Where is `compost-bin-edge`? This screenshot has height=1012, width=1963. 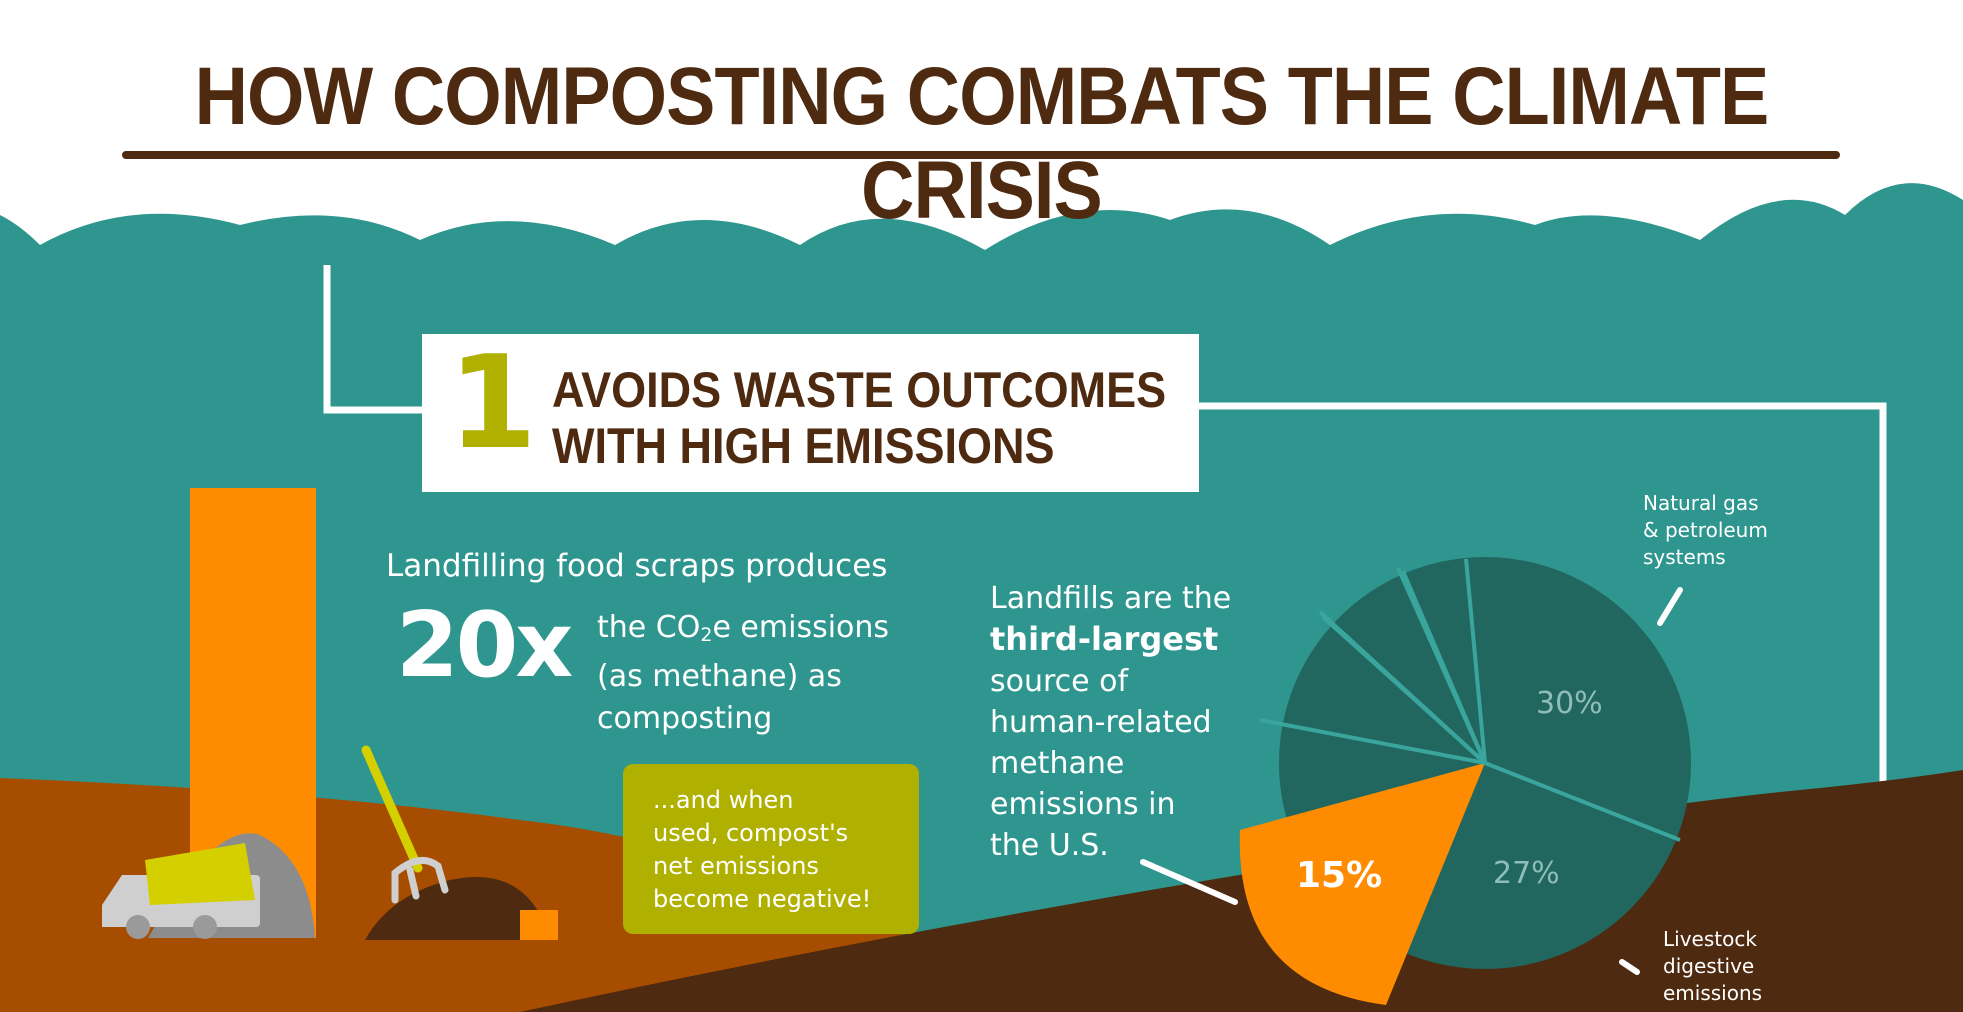
compost-bin-edge is located at coordinates (539, 925).